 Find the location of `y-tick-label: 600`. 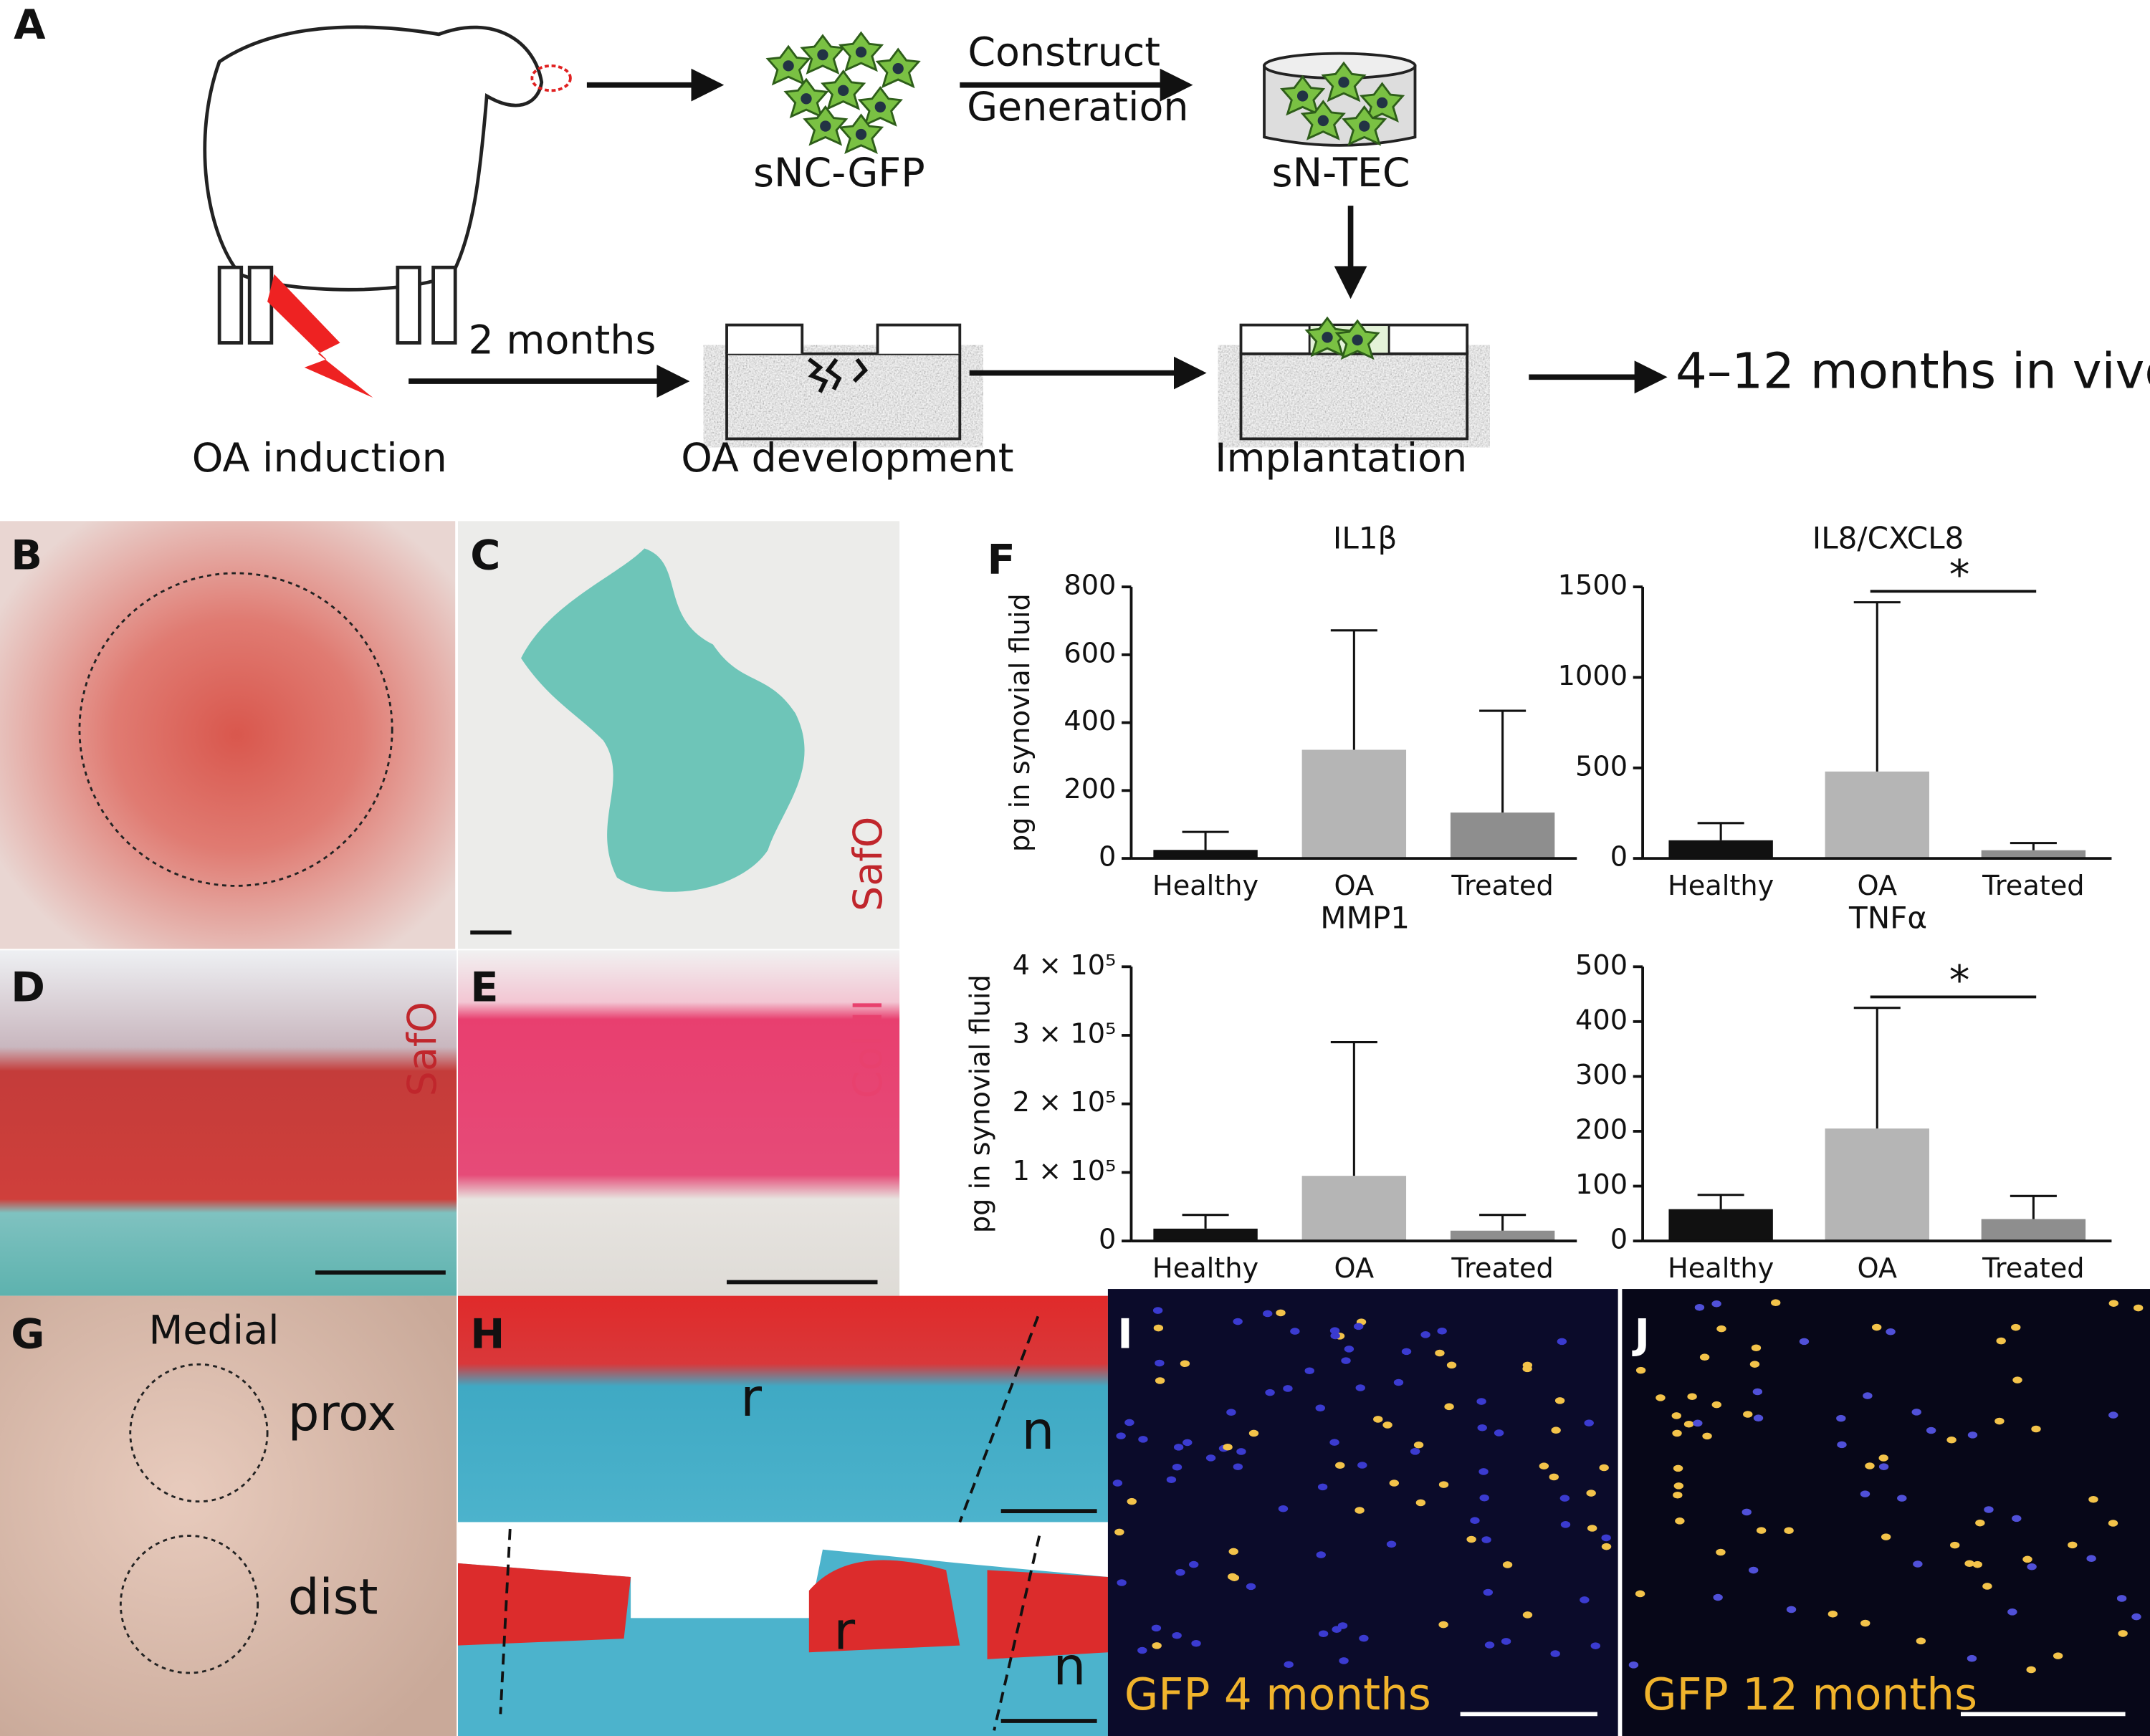

y-tick-label: 600 is located at coordinates (1090, 653).